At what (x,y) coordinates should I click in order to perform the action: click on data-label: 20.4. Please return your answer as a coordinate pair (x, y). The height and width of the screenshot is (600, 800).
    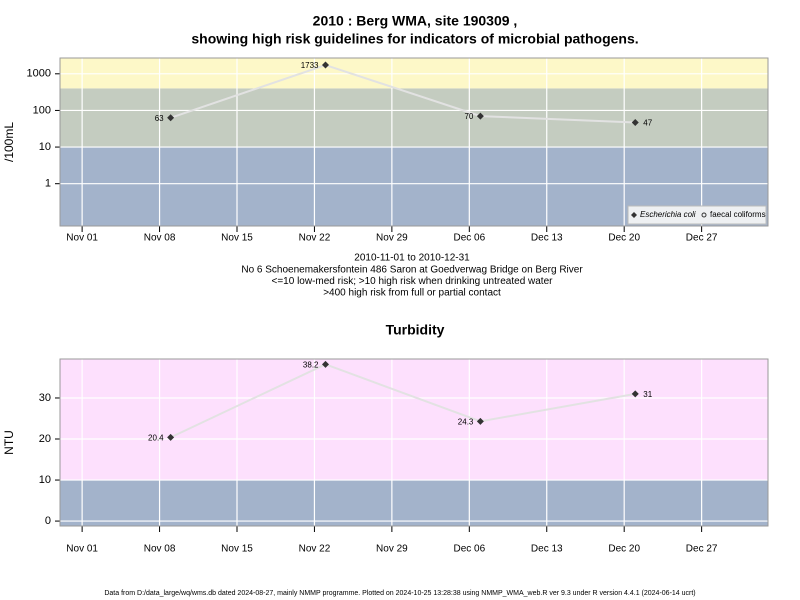
    Looking at the image, I should click on (156, 437).